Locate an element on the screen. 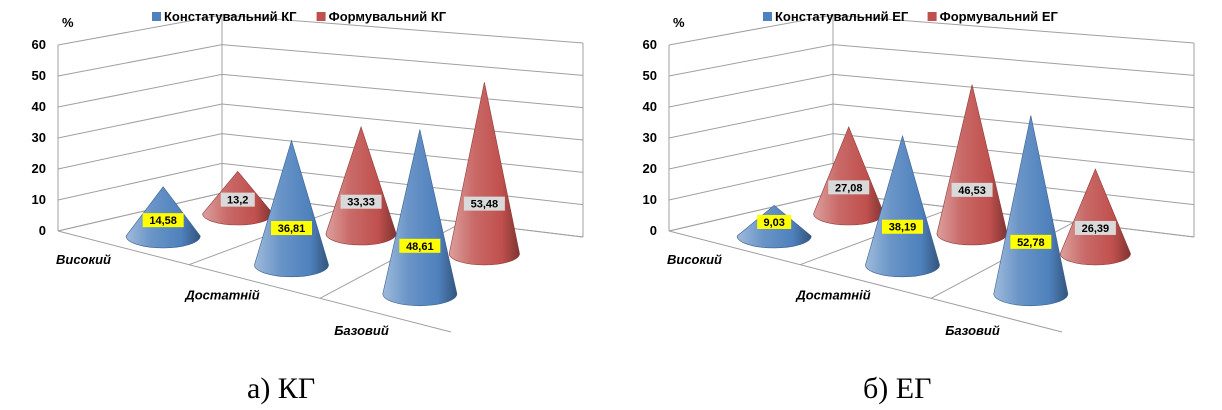 This screenshot has height=410, width=1222. cone-series2: 46,53 is located at coordinates (972, 165).